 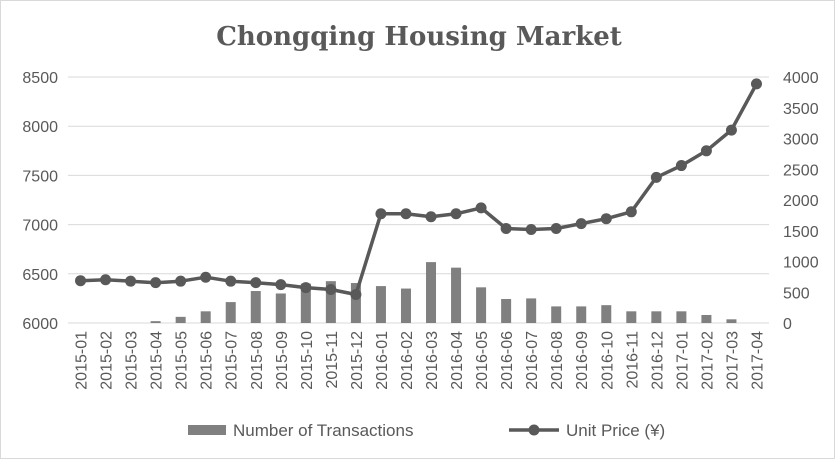 What do you see at coordinates (182, 360) in the screenshot?
I see `x-axis-tick: 2015-05` at bounding box center [182, 360].